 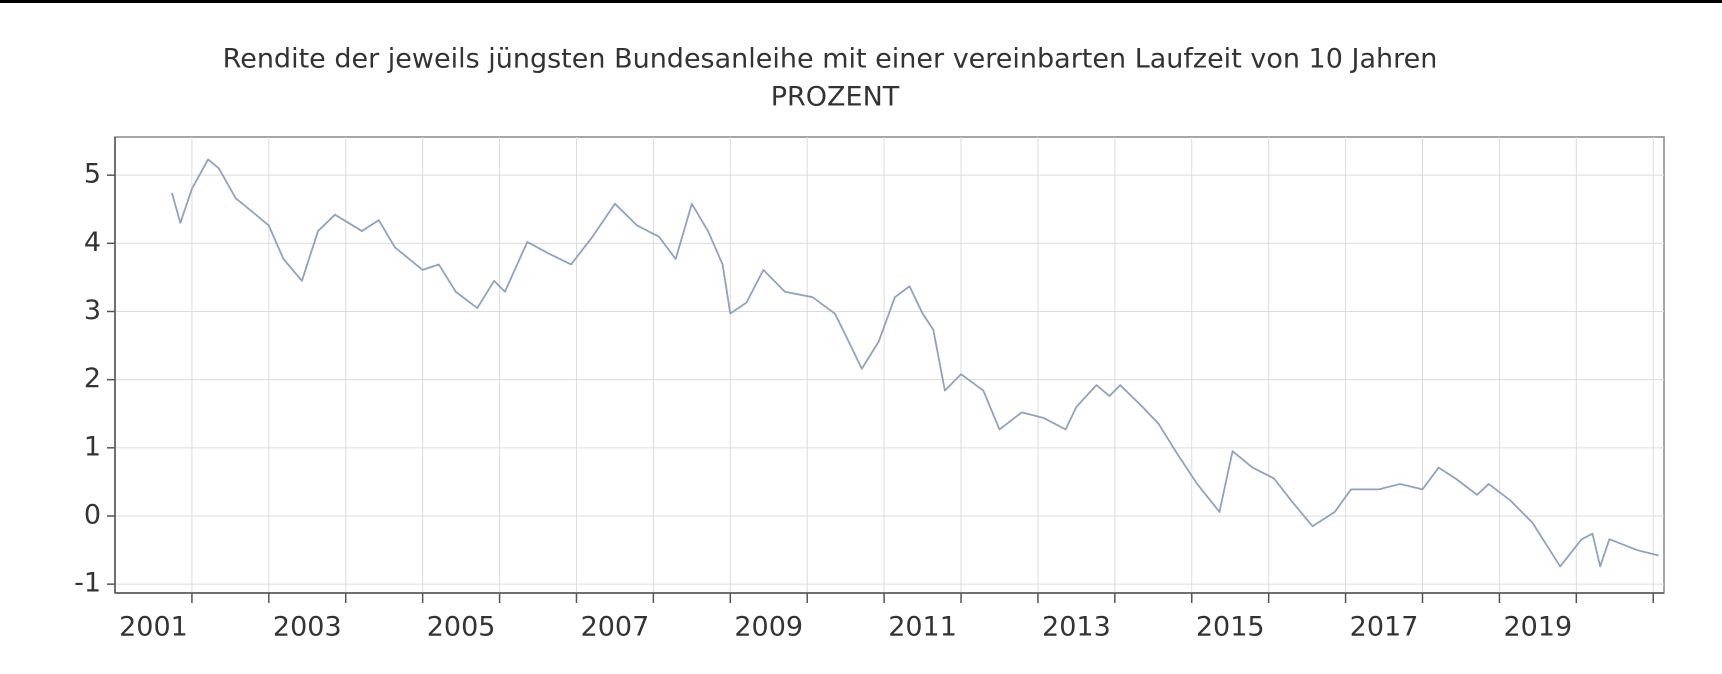 I want to click on y-tick-label: 0, so click(x=92, y=514).